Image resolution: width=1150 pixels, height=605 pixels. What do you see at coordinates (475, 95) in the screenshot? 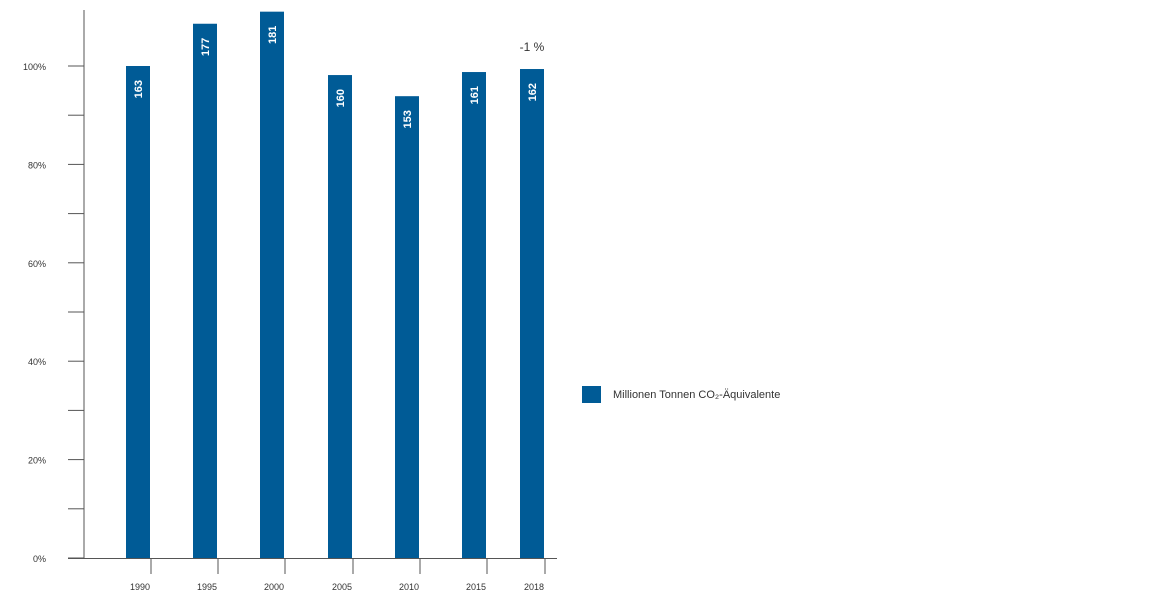
I see `bar-value-label: 161` at bounding box center [475, 95].